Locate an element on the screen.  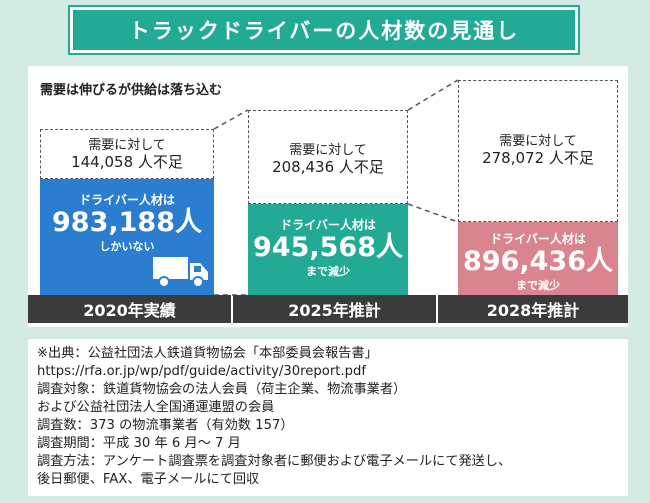
source-line: 調査数：373 の物流事業者（有効数 157） is located at coordinates (165, 425).